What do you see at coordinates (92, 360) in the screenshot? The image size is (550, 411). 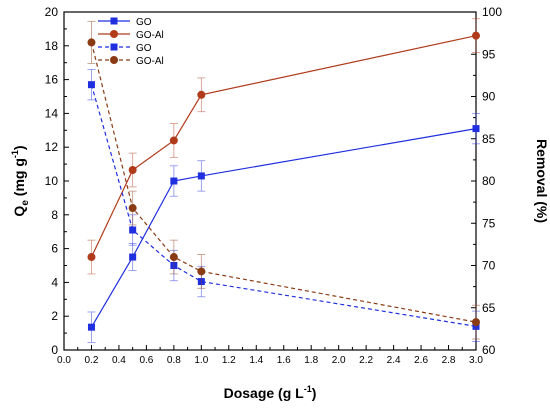 I see `x-tick-label: 0.2` at bounding box center [92, 360].